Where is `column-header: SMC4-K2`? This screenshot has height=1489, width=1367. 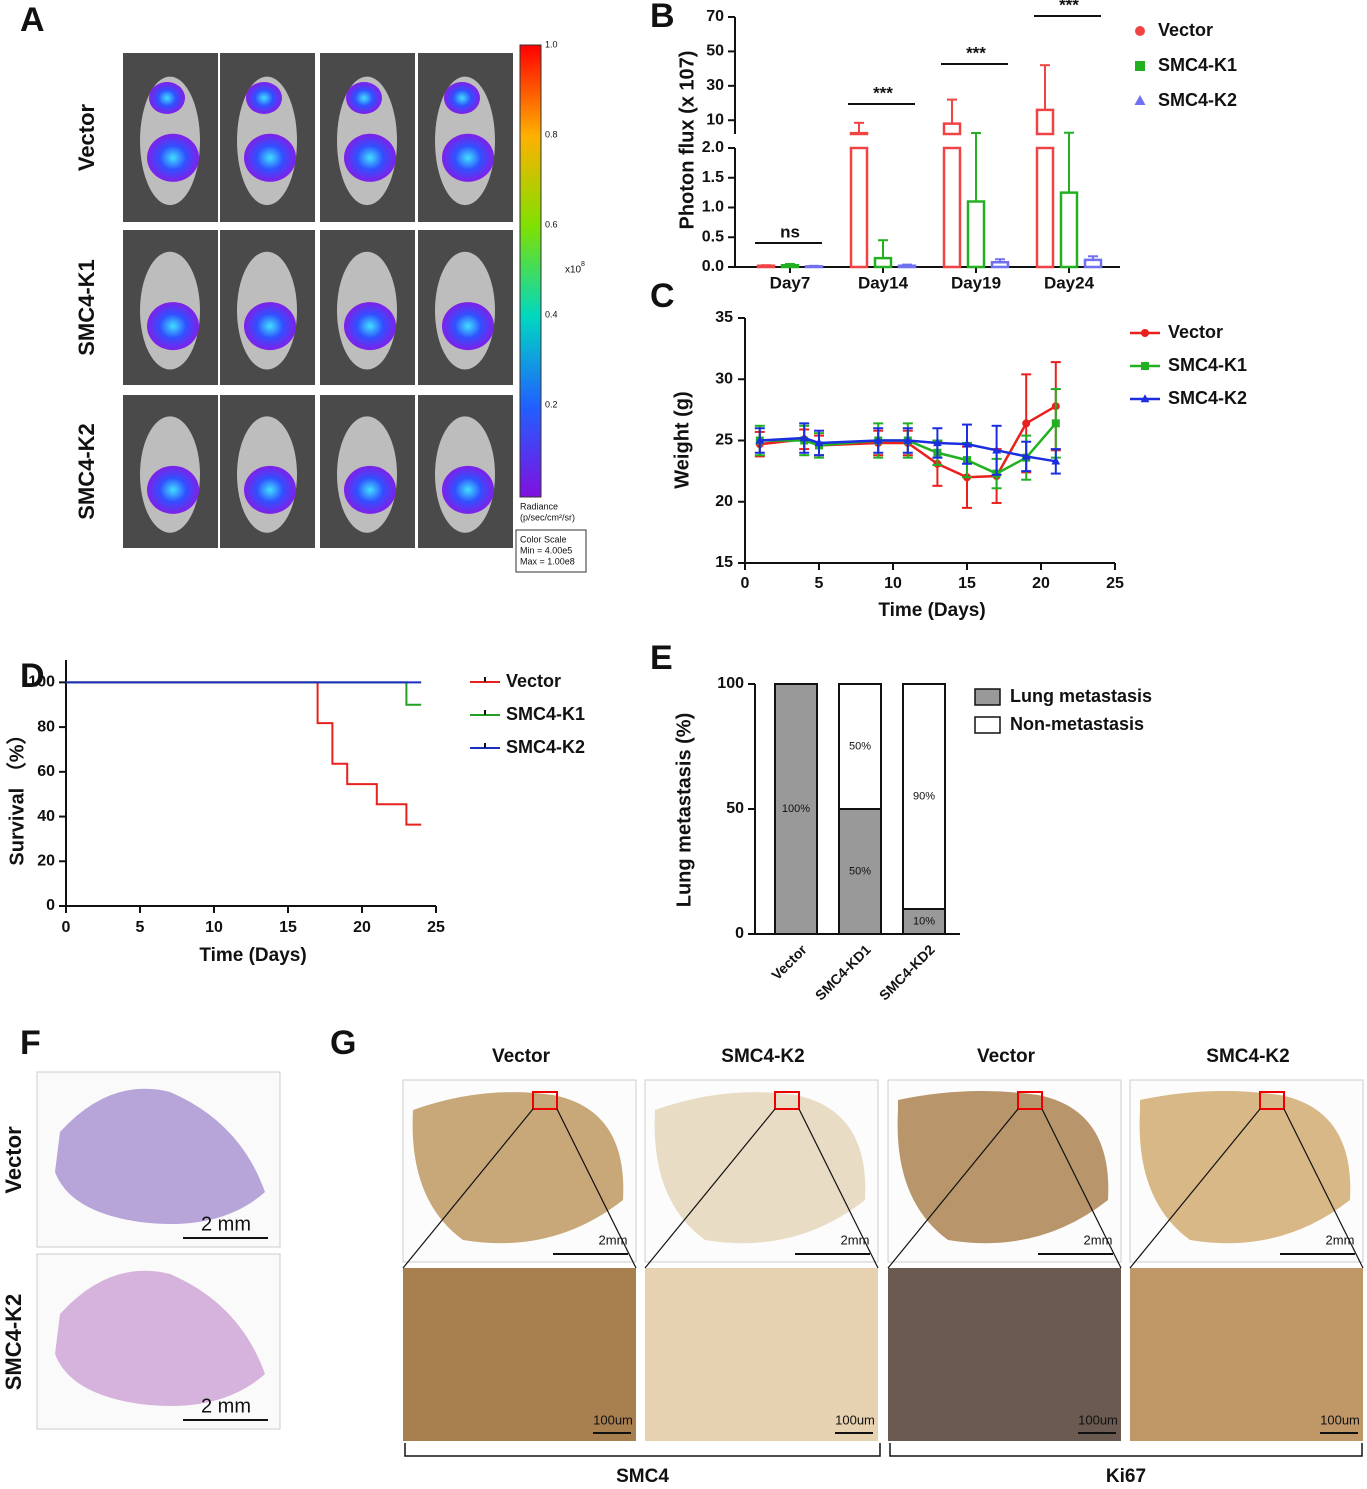 column-header: SMC4-K2 is located at coordinates (1247, 1056).